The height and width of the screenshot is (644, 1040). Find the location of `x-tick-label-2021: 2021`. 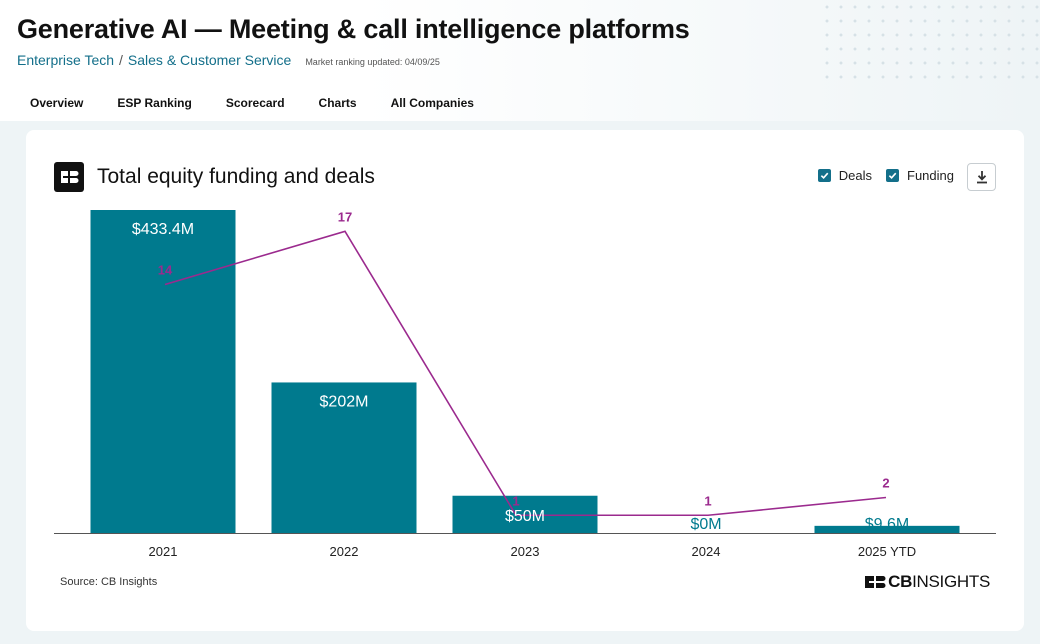

x-tick-label-2021: 2021 is located at coordinates (163, 551).